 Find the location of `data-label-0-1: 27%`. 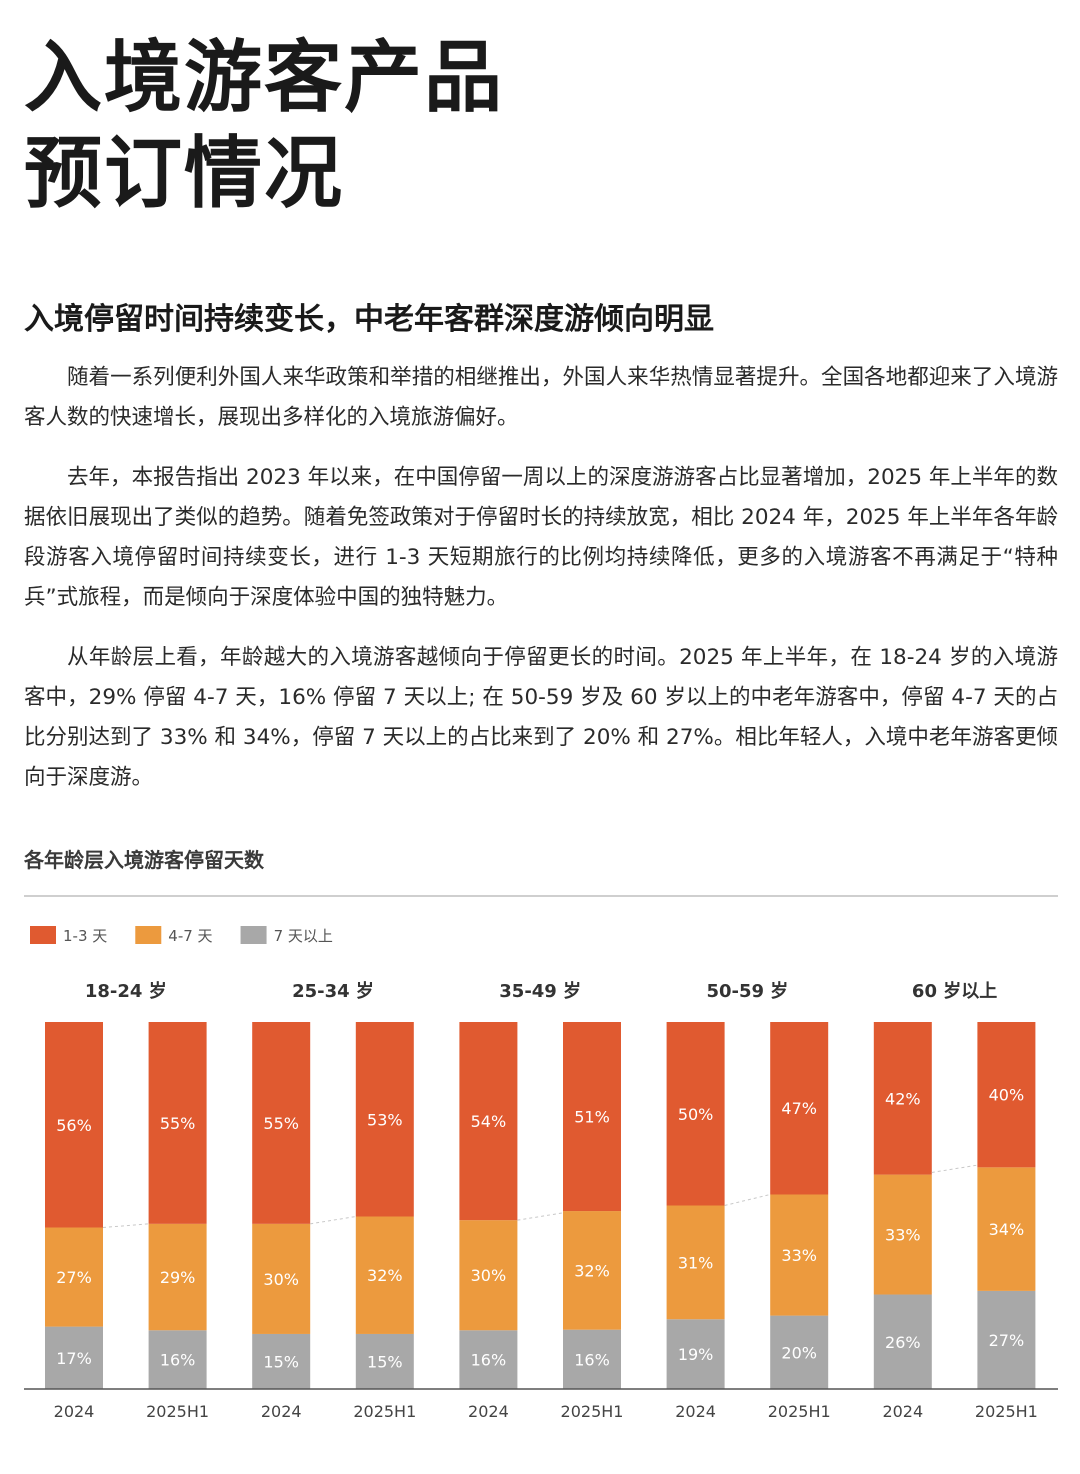

data-label-0-1: 27% is located at coordinates (74, 1277).